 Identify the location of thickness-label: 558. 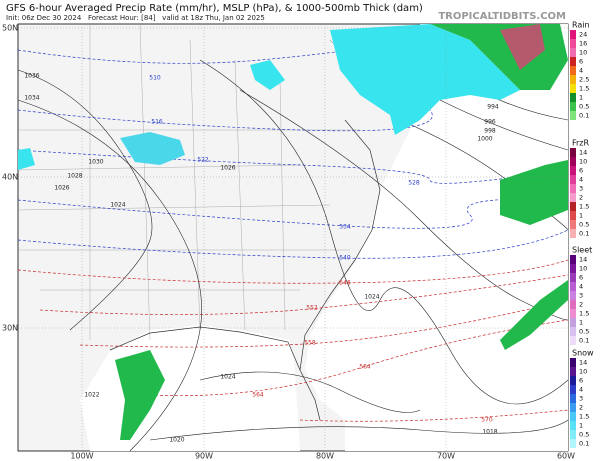
(310, 343).